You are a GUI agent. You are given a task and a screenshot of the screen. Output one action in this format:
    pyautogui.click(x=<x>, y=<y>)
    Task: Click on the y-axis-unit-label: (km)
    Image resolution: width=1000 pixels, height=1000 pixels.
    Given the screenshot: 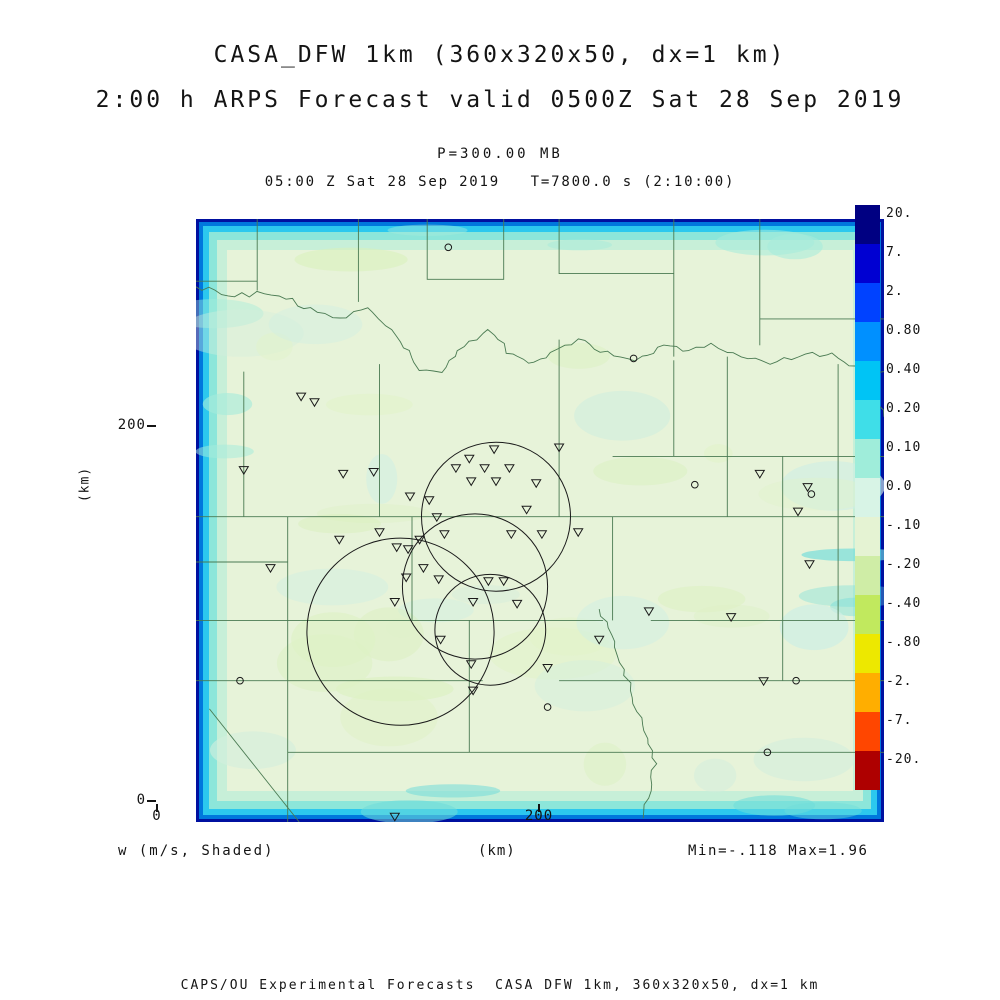 What is the action you would take?
    pyautogui.click(x=85, y=484)
    